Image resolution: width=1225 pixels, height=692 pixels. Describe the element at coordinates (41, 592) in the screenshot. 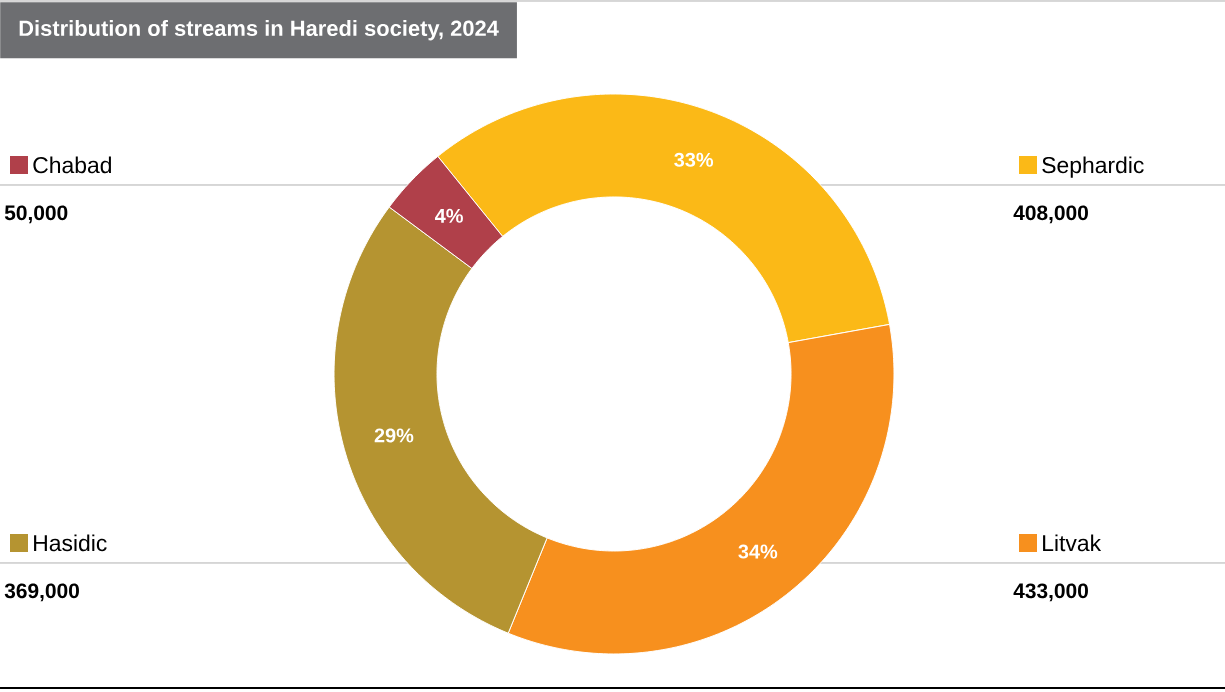

I see `text: 369,000` at that location.